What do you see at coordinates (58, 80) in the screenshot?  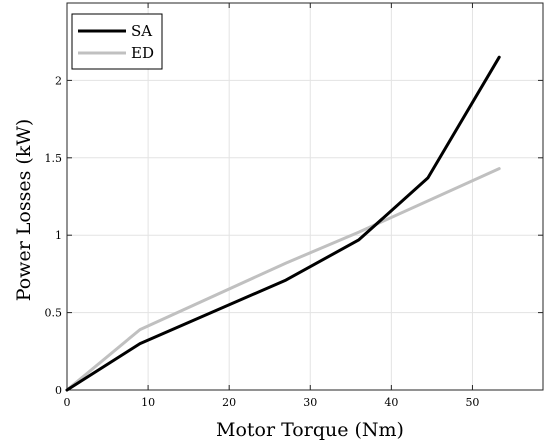 I see `y-tick-label: 2` at bounding box center [58, 80].